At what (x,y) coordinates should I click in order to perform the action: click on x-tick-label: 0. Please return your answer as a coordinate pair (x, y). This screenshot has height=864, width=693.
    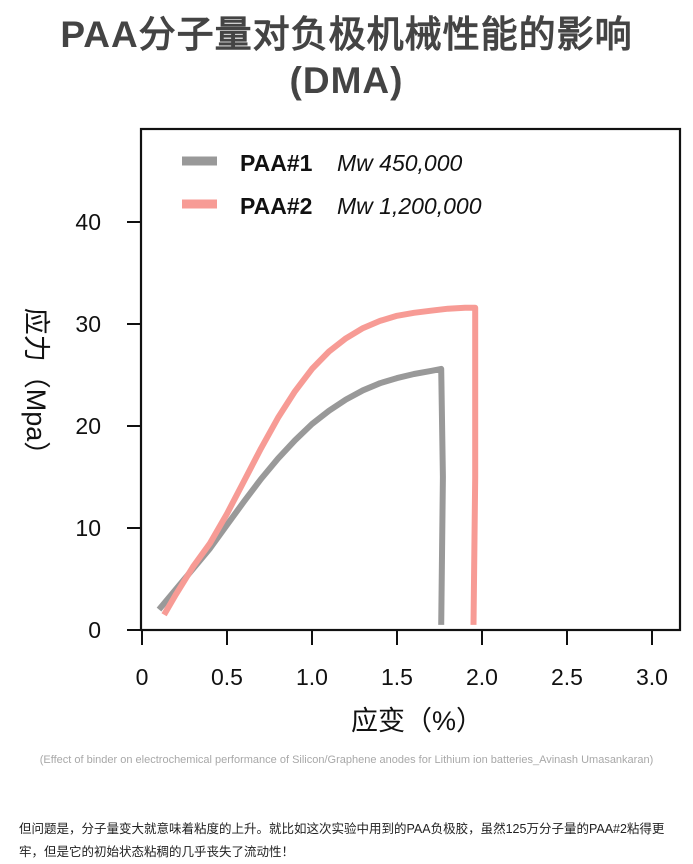
    Looking at the image, I should click on (142, 677).